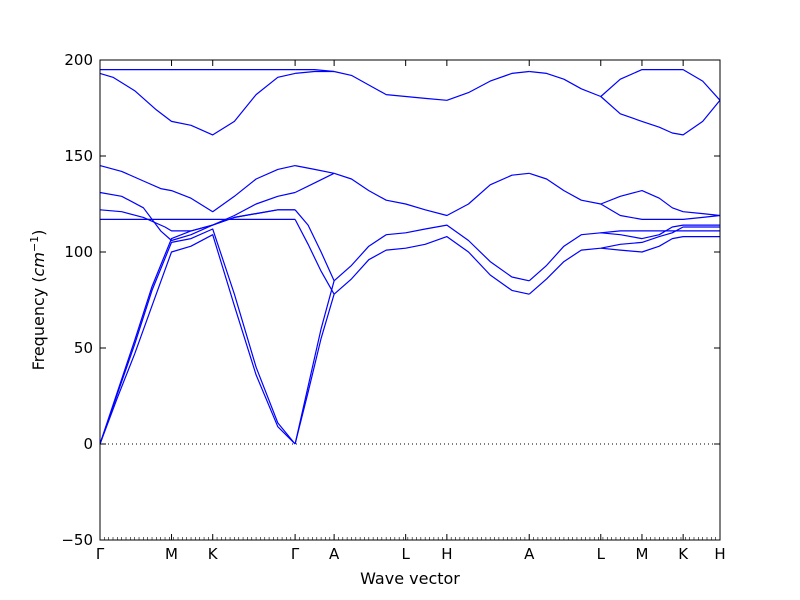  I want to click on y-tick-label-layer: −50 0 50 100 150 200, so click(77, 300).